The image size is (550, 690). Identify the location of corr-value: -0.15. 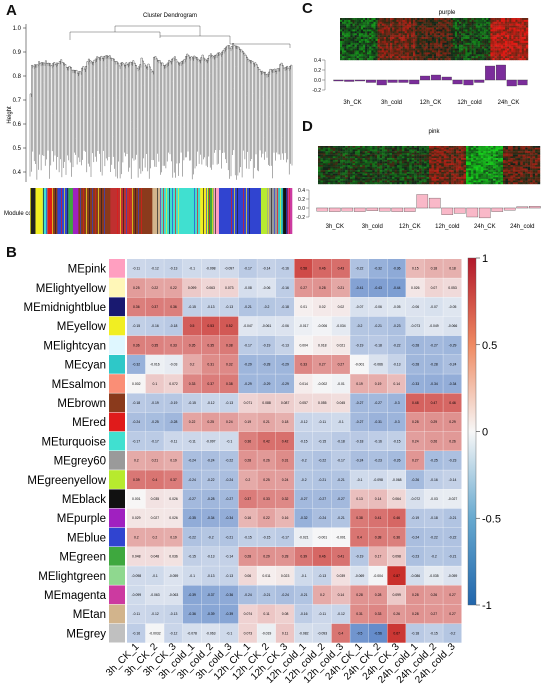
(192, 557).